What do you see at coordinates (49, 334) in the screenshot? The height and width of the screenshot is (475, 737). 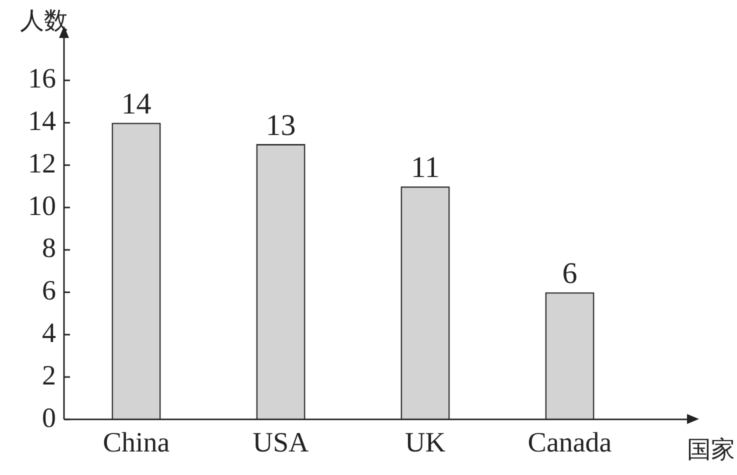 I see `y-tick-label: 4` at bounding box center [49, 334].